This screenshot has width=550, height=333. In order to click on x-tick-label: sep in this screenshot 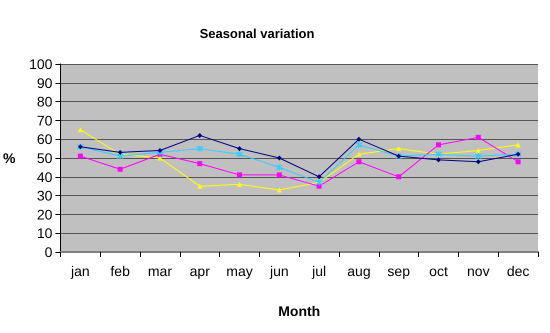, I will do `click(398, 271)`.